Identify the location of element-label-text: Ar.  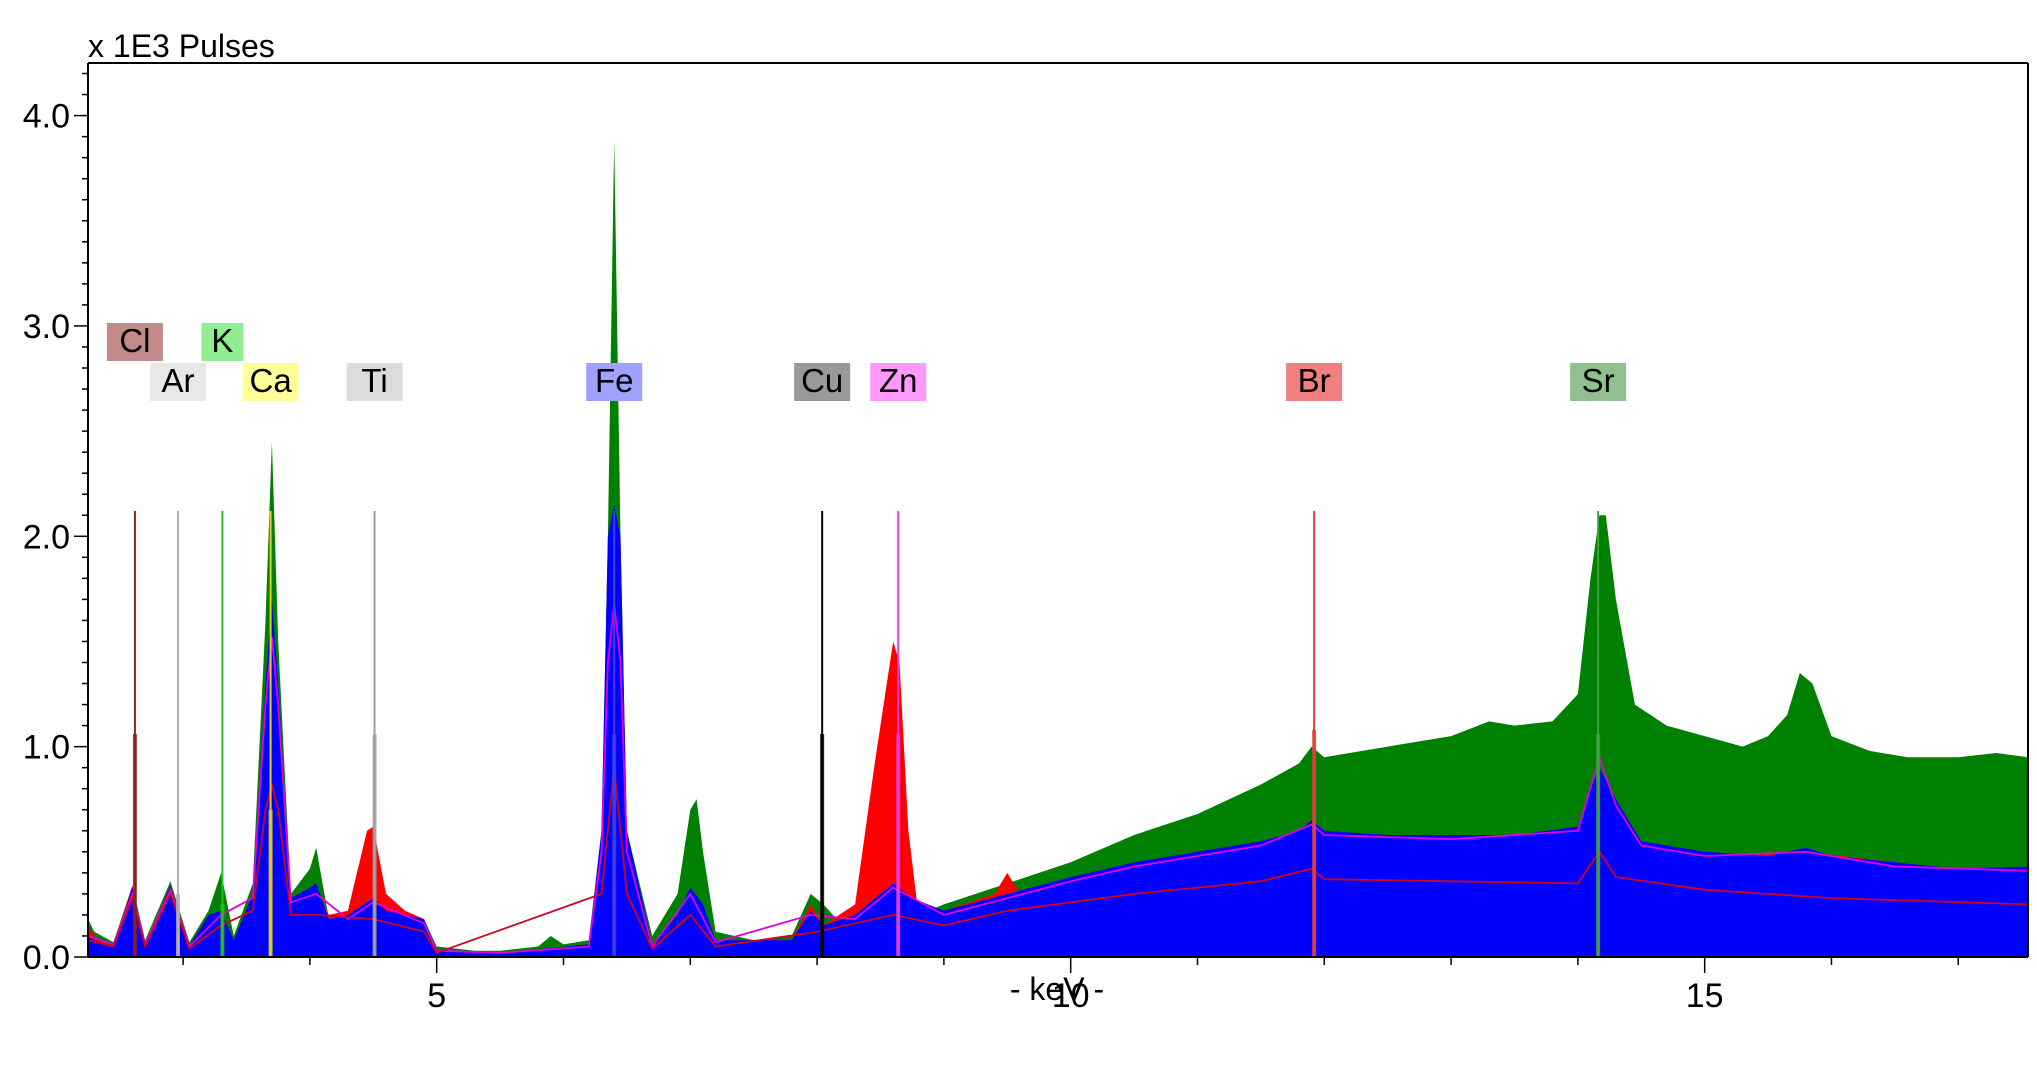
(178, 380).